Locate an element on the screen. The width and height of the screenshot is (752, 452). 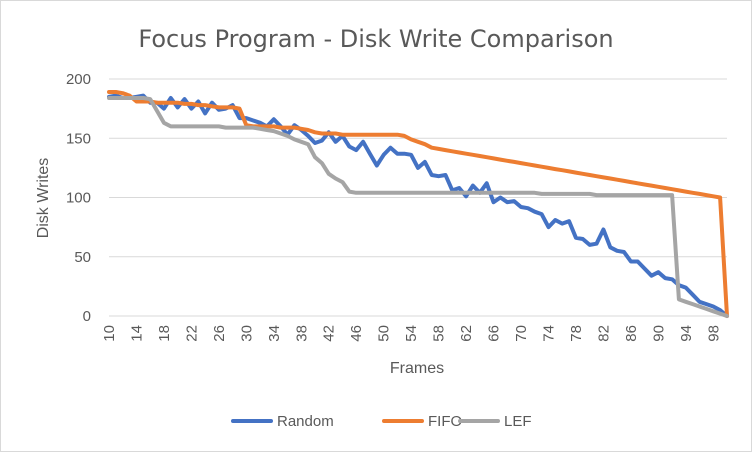
x-tick-label: 42 is located at coordinates (329, 333).